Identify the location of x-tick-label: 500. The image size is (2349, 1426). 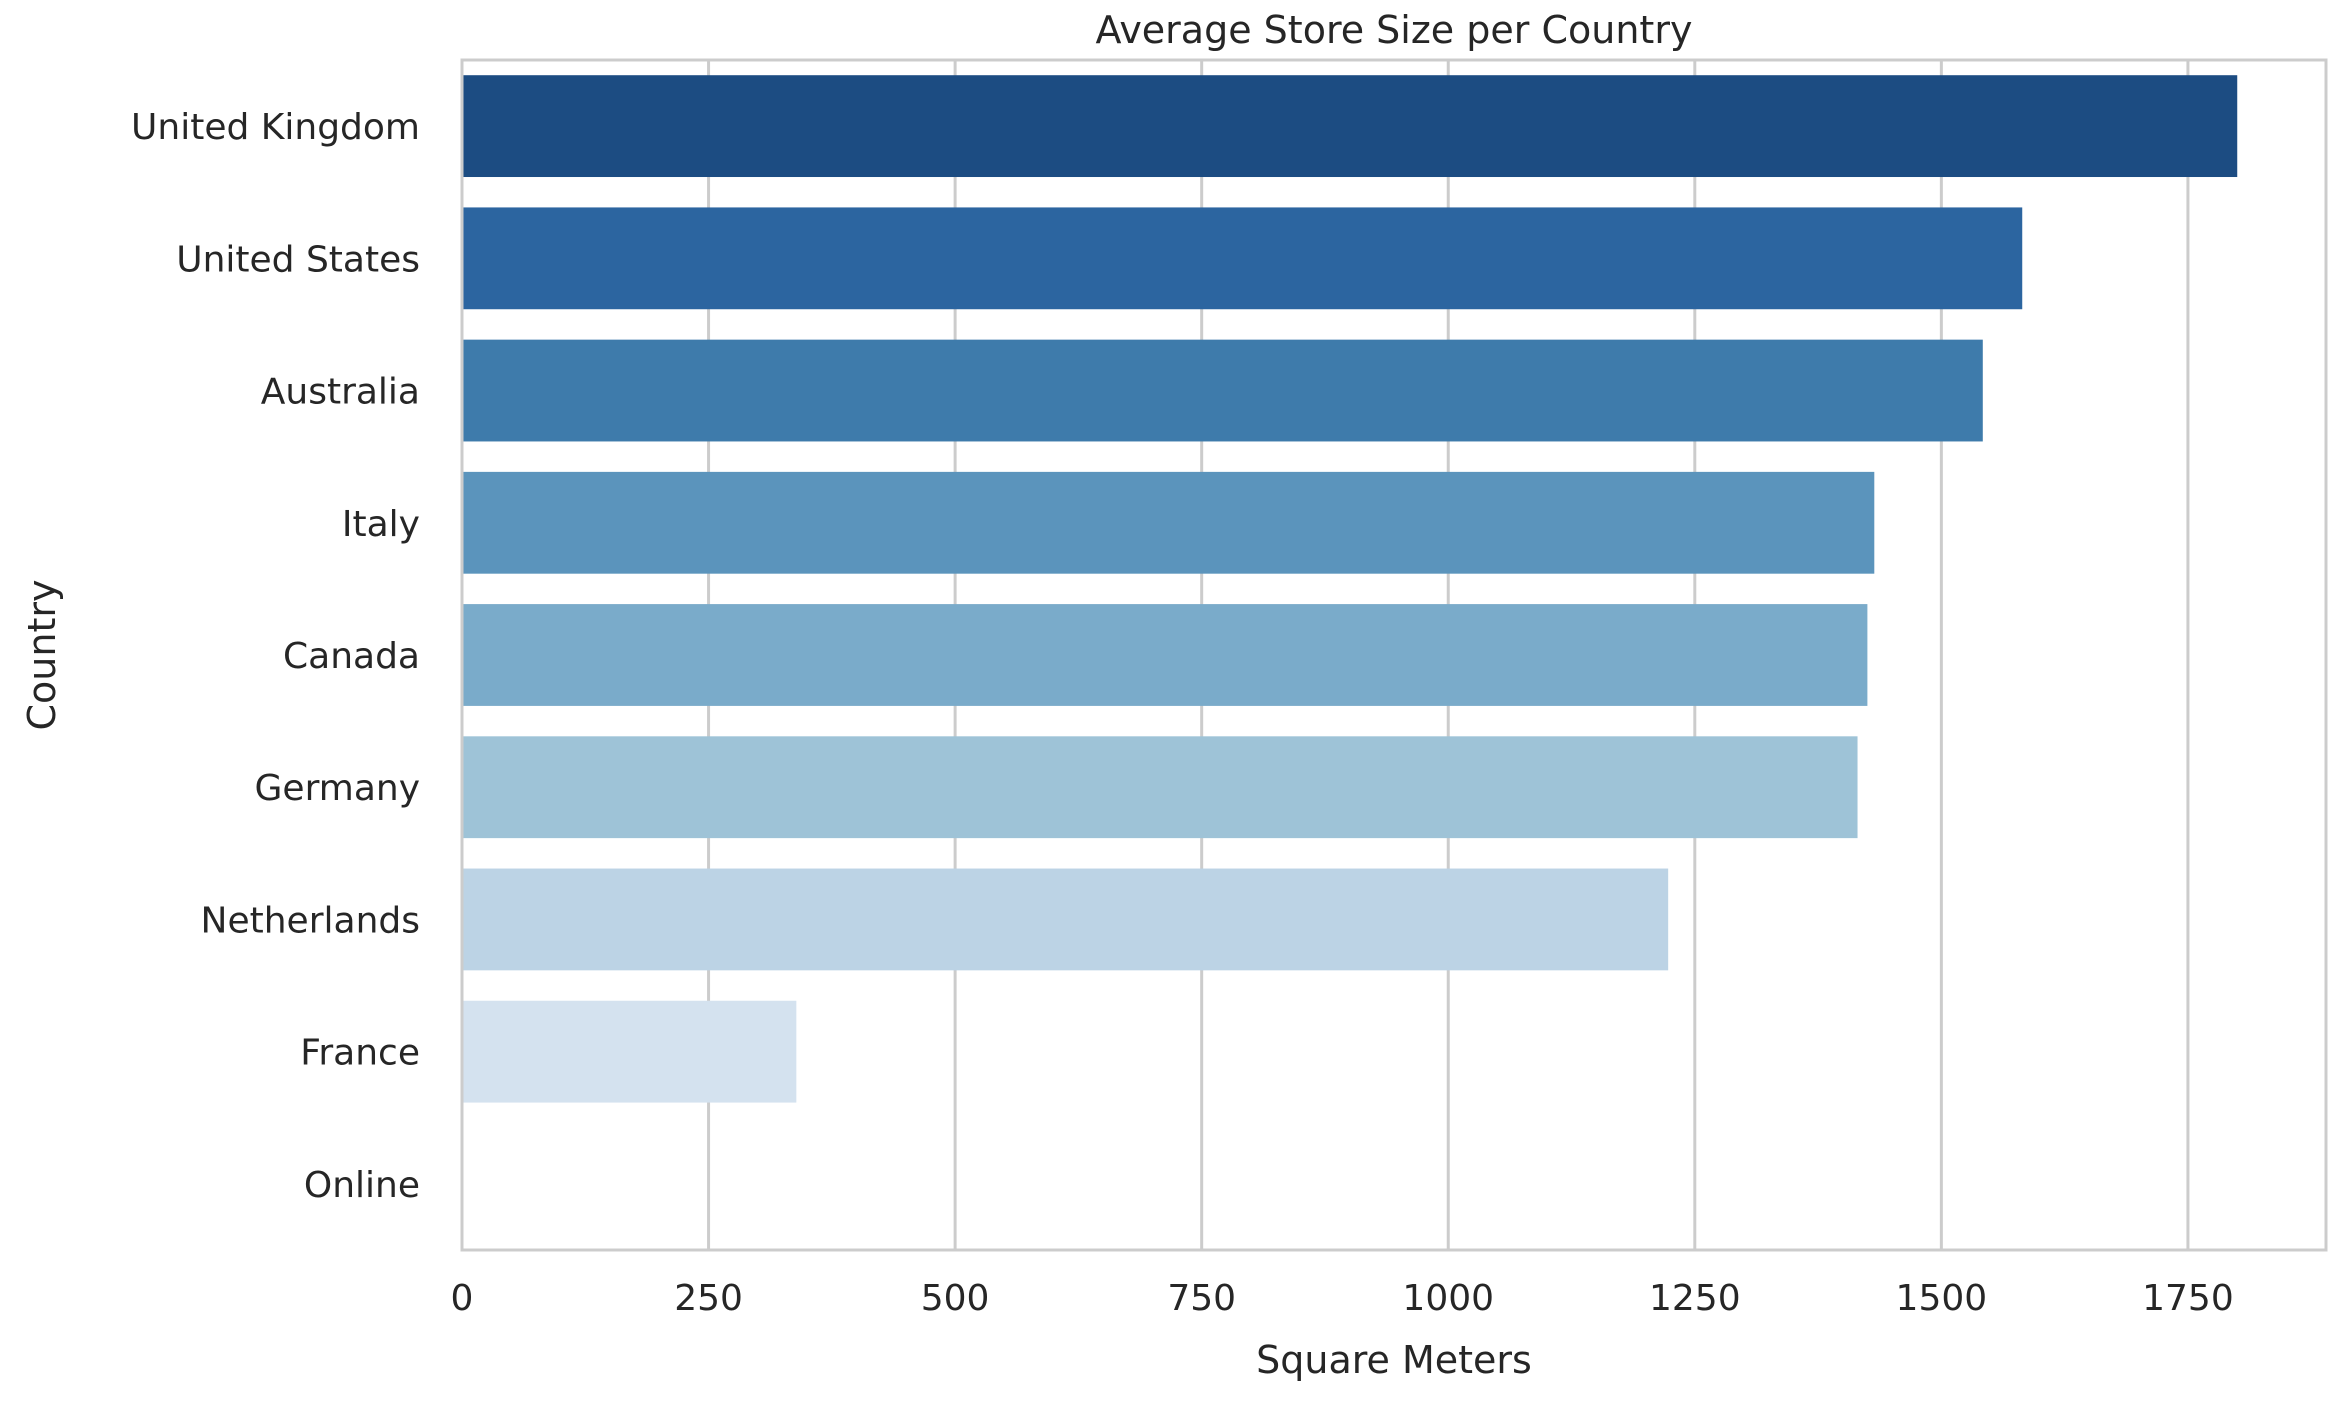
(955, 1298).